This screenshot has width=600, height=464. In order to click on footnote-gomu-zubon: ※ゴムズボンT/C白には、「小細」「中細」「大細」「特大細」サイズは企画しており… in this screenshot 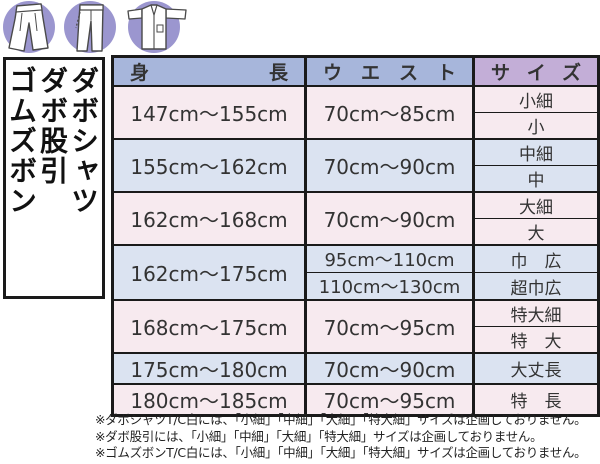, I will do `click(341, 452)`.